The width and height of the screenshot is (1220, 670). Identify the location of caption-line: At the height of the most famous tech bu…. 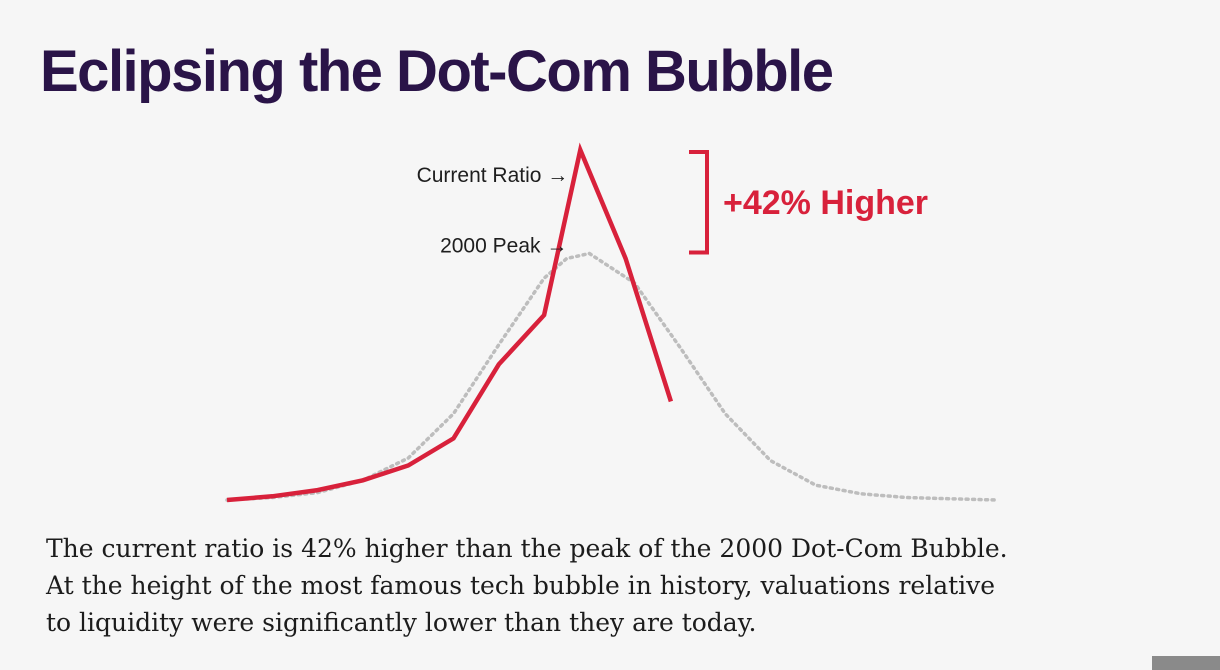
(521, 585).